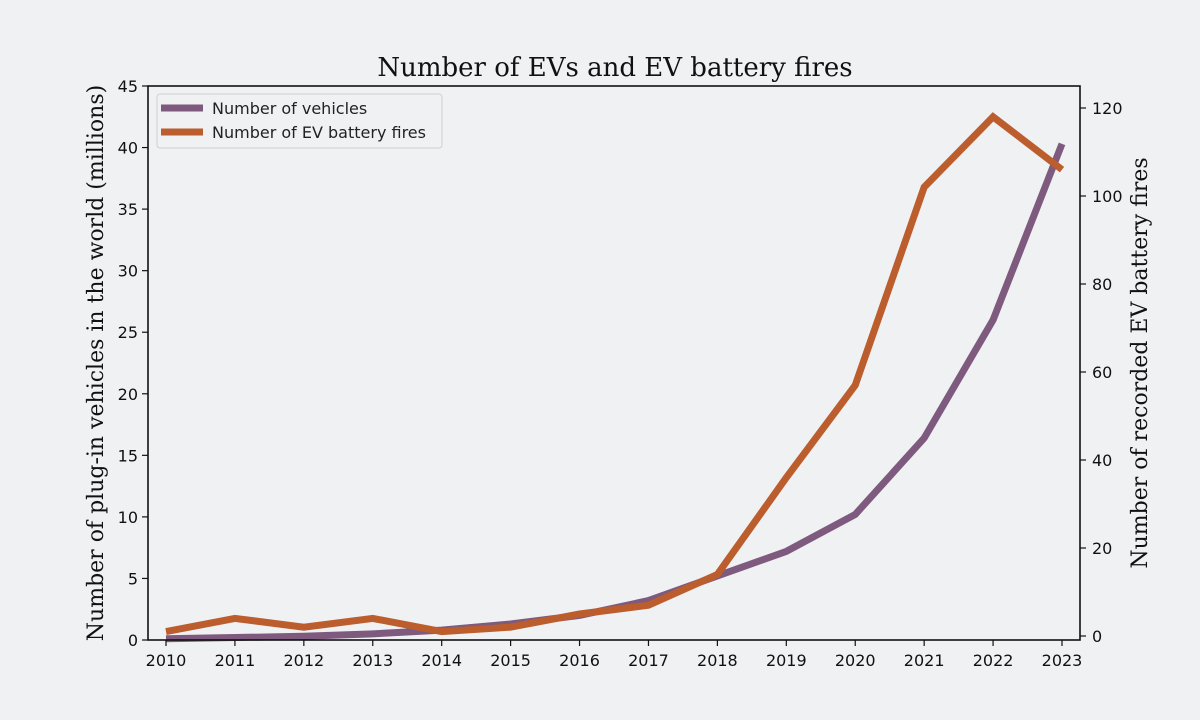 This screenshot has width=1200, height=720. What do you see at coordinates (1102, 284) in the screenshot?
I see `y2-tick-label: 80` at bounding box center [1102, 284].